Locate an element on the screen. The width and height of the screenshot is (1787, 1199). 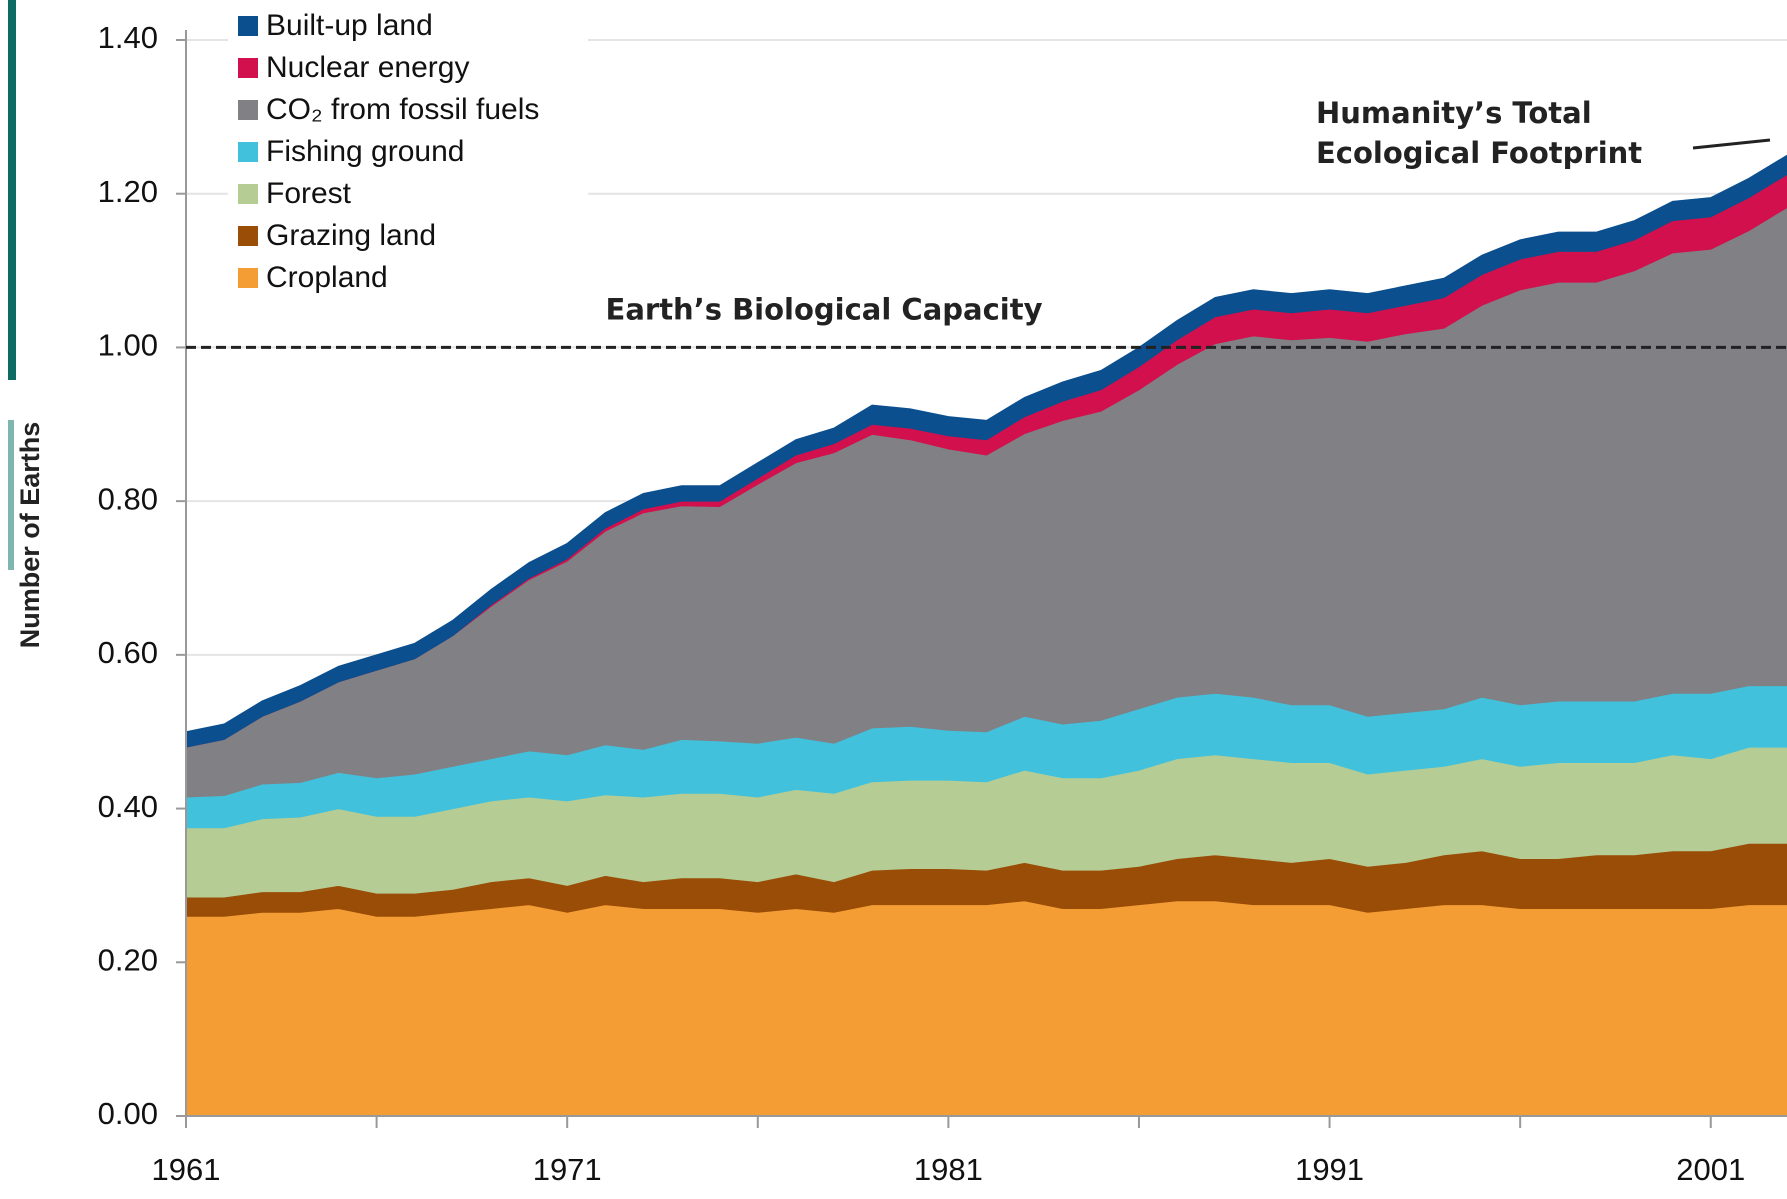
legend-label: Forest is located at coordinates (309, 193).